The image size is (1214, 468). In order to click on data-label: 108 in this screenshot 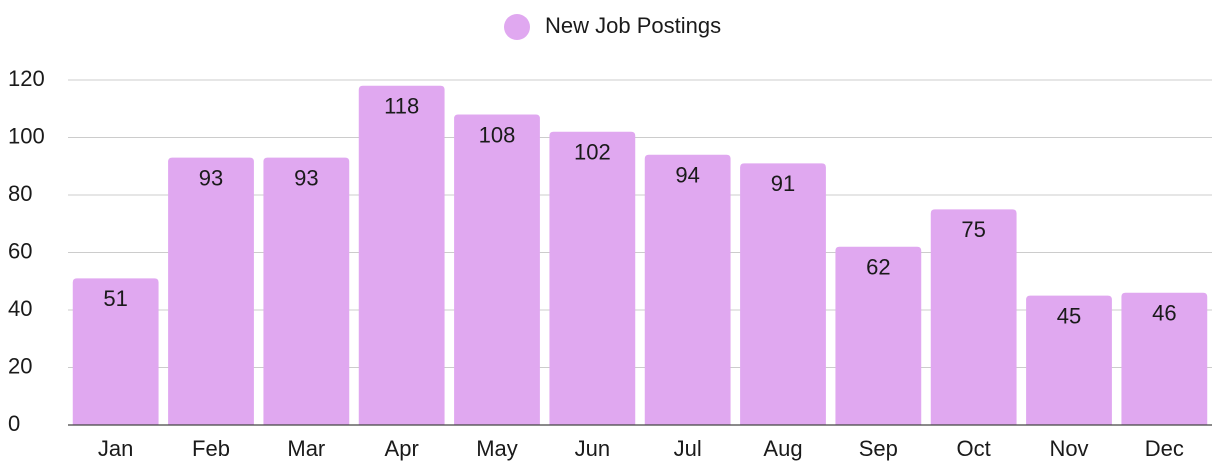, I will do `click(497, 134)`.